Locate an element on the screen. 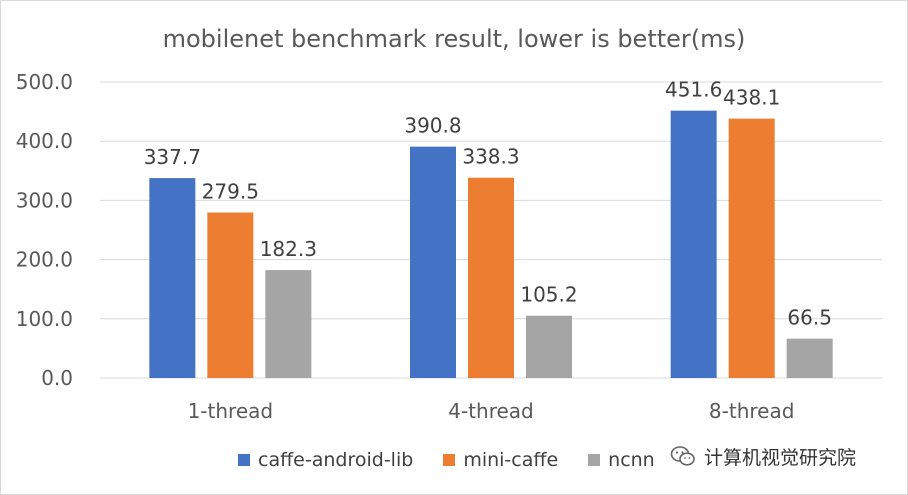 The image size is (908, 495). legend-item-ncnn: ncnn is located at coordinates (621, 460).